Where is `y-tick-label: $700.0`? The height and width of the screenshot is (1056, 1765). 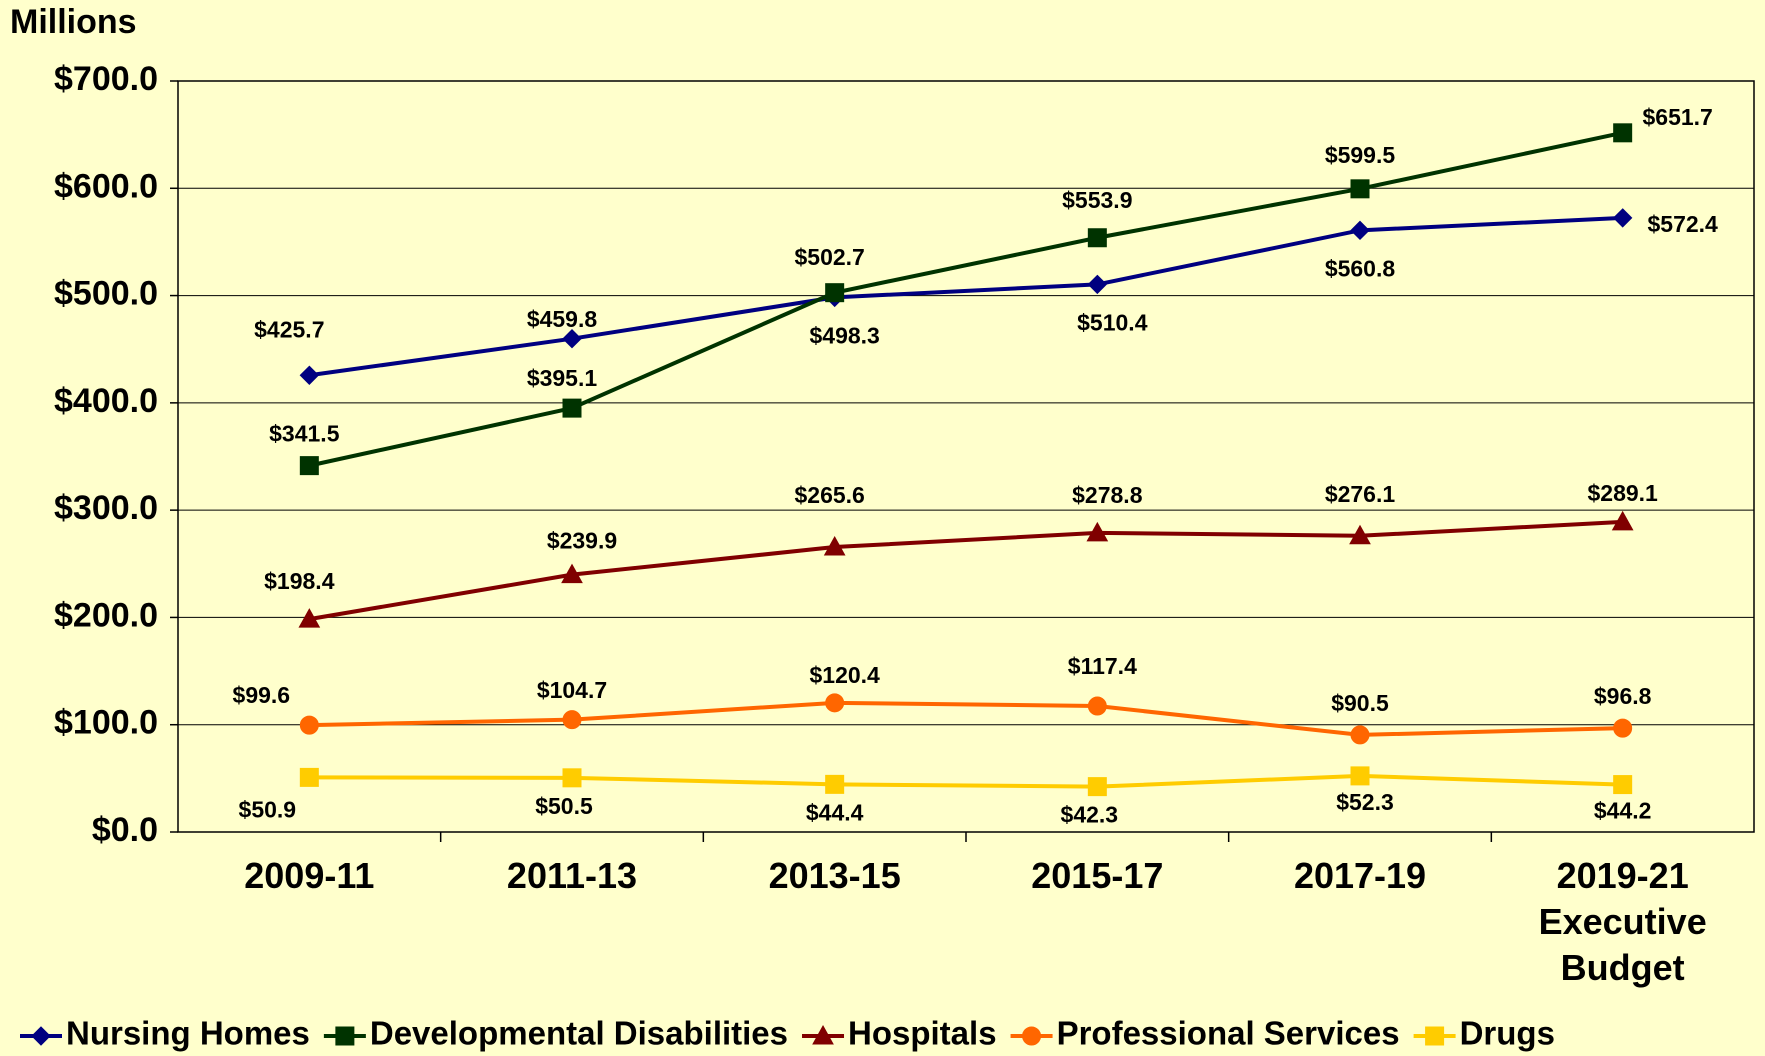
y-tick-label: $700.0 is located at coordinates (106, 79).